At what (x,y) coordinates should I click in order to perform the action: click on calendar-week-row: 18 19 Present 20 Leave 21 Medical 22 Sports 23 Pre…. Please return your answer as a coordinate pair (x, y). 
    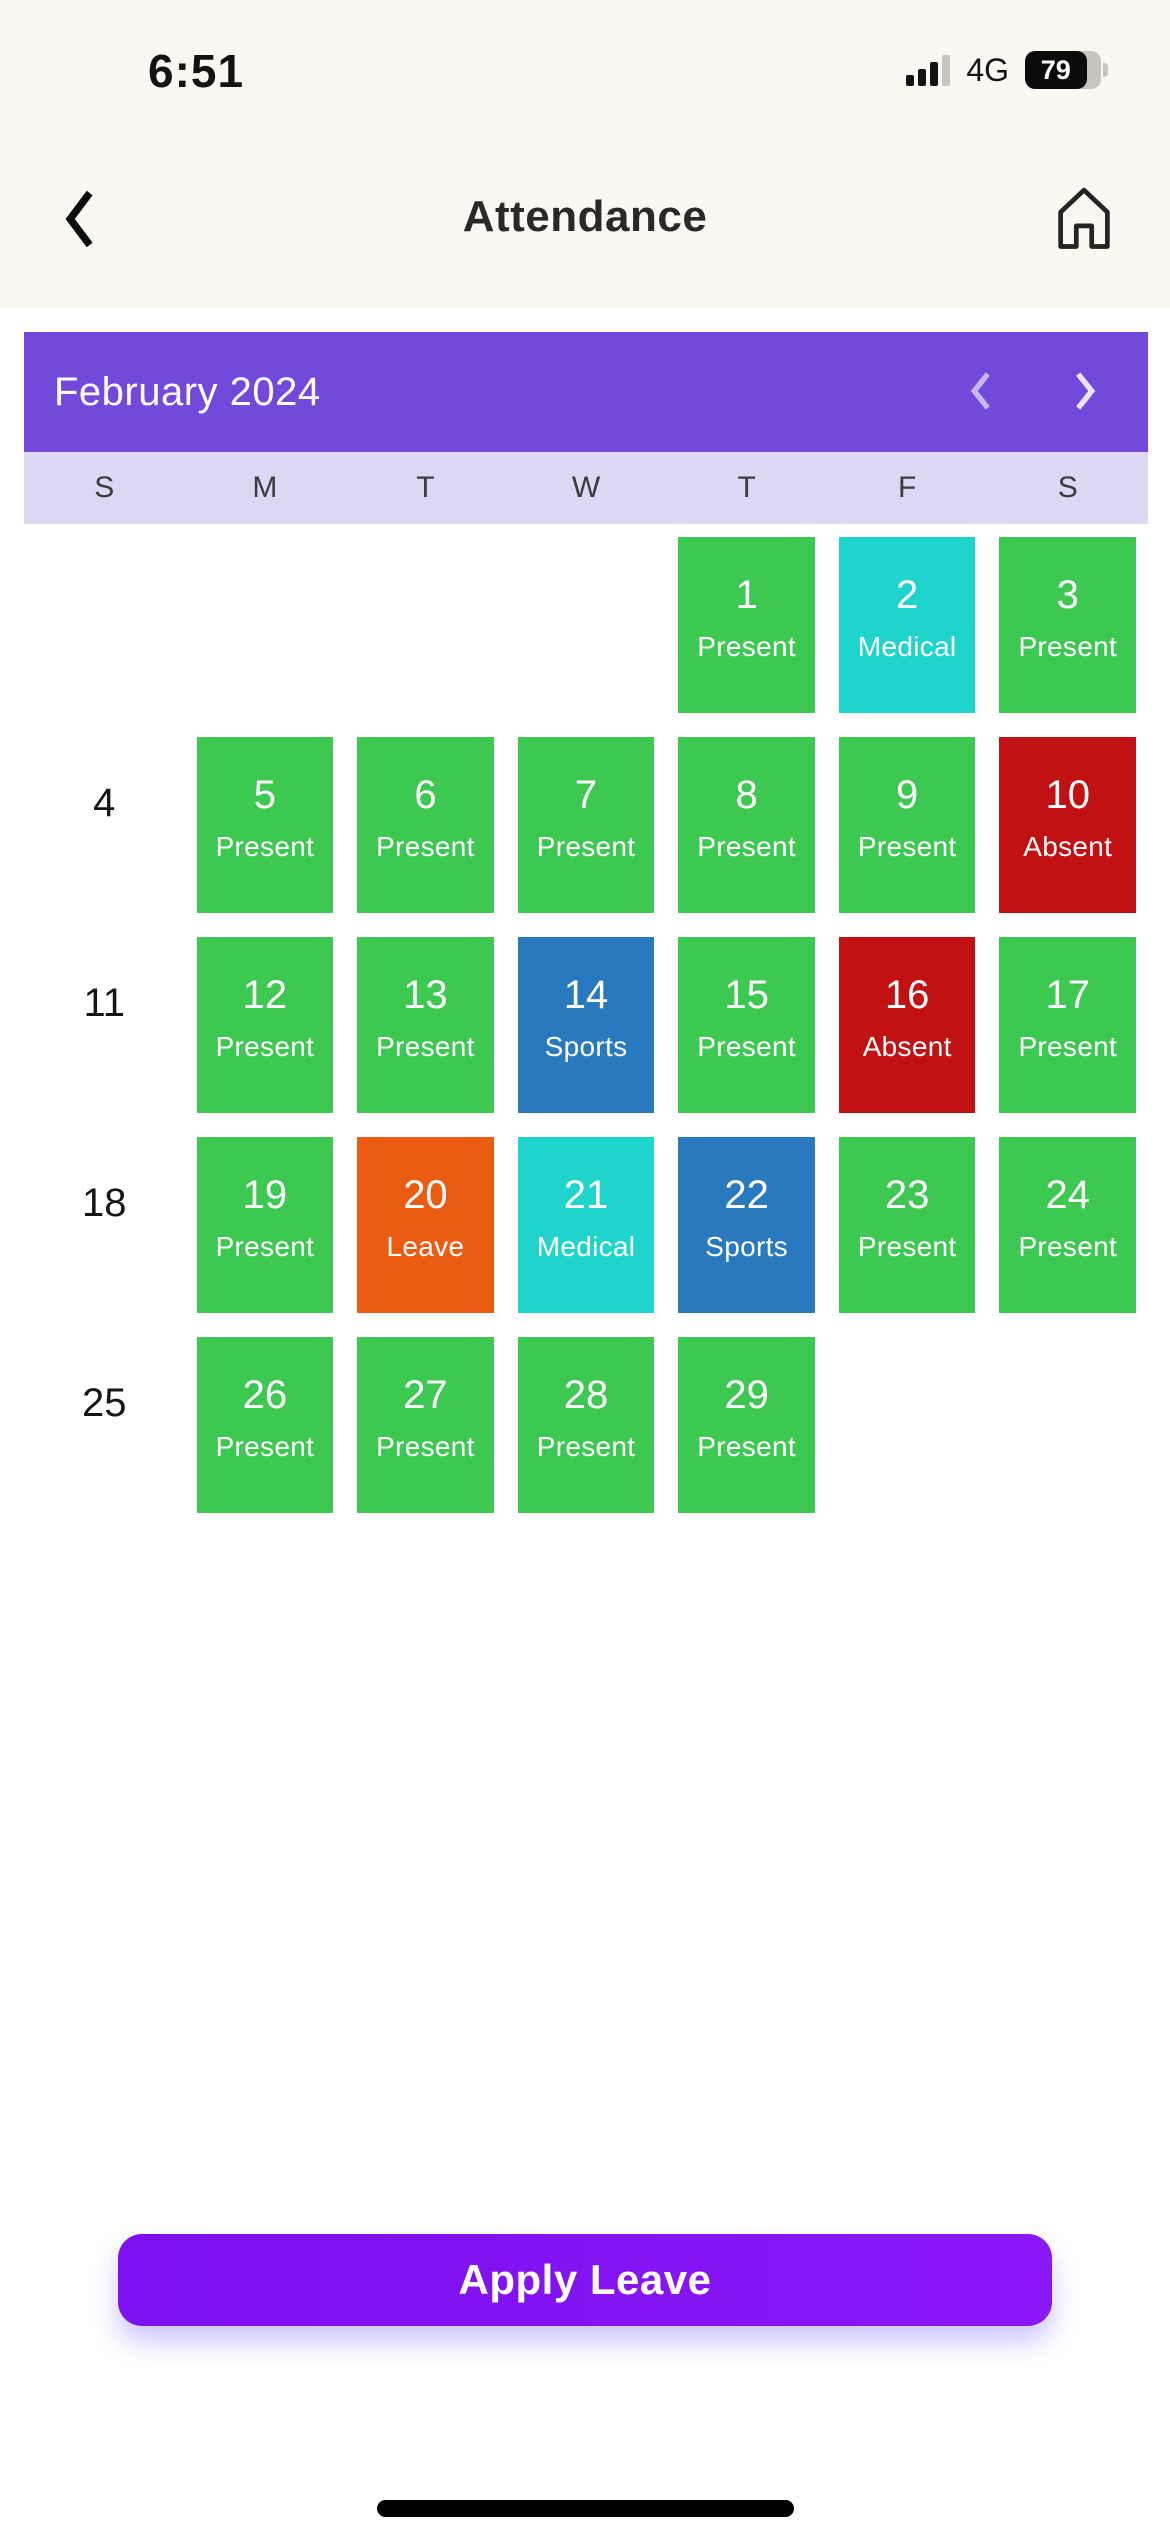
    Looking at the image, I should click on (586, 1225).